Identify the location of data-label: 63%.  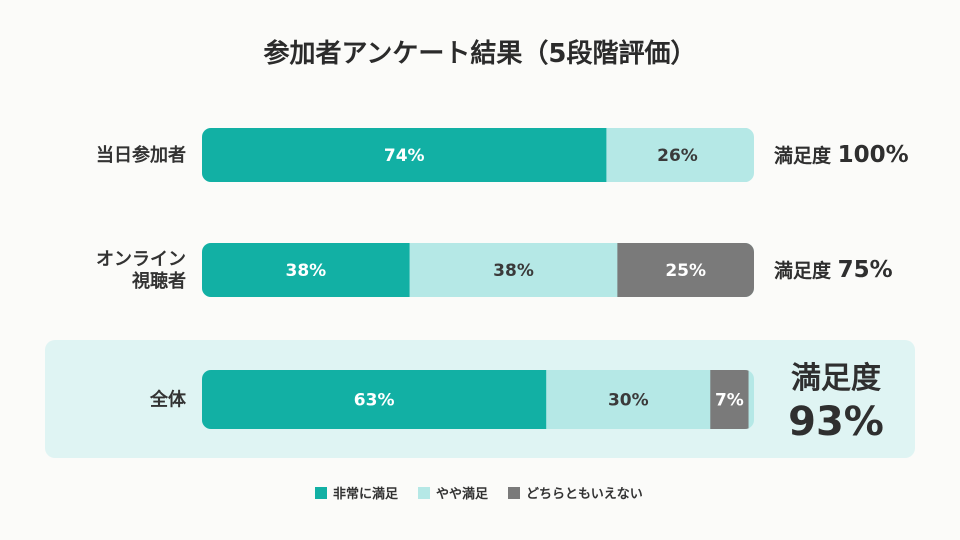
(374, 401).